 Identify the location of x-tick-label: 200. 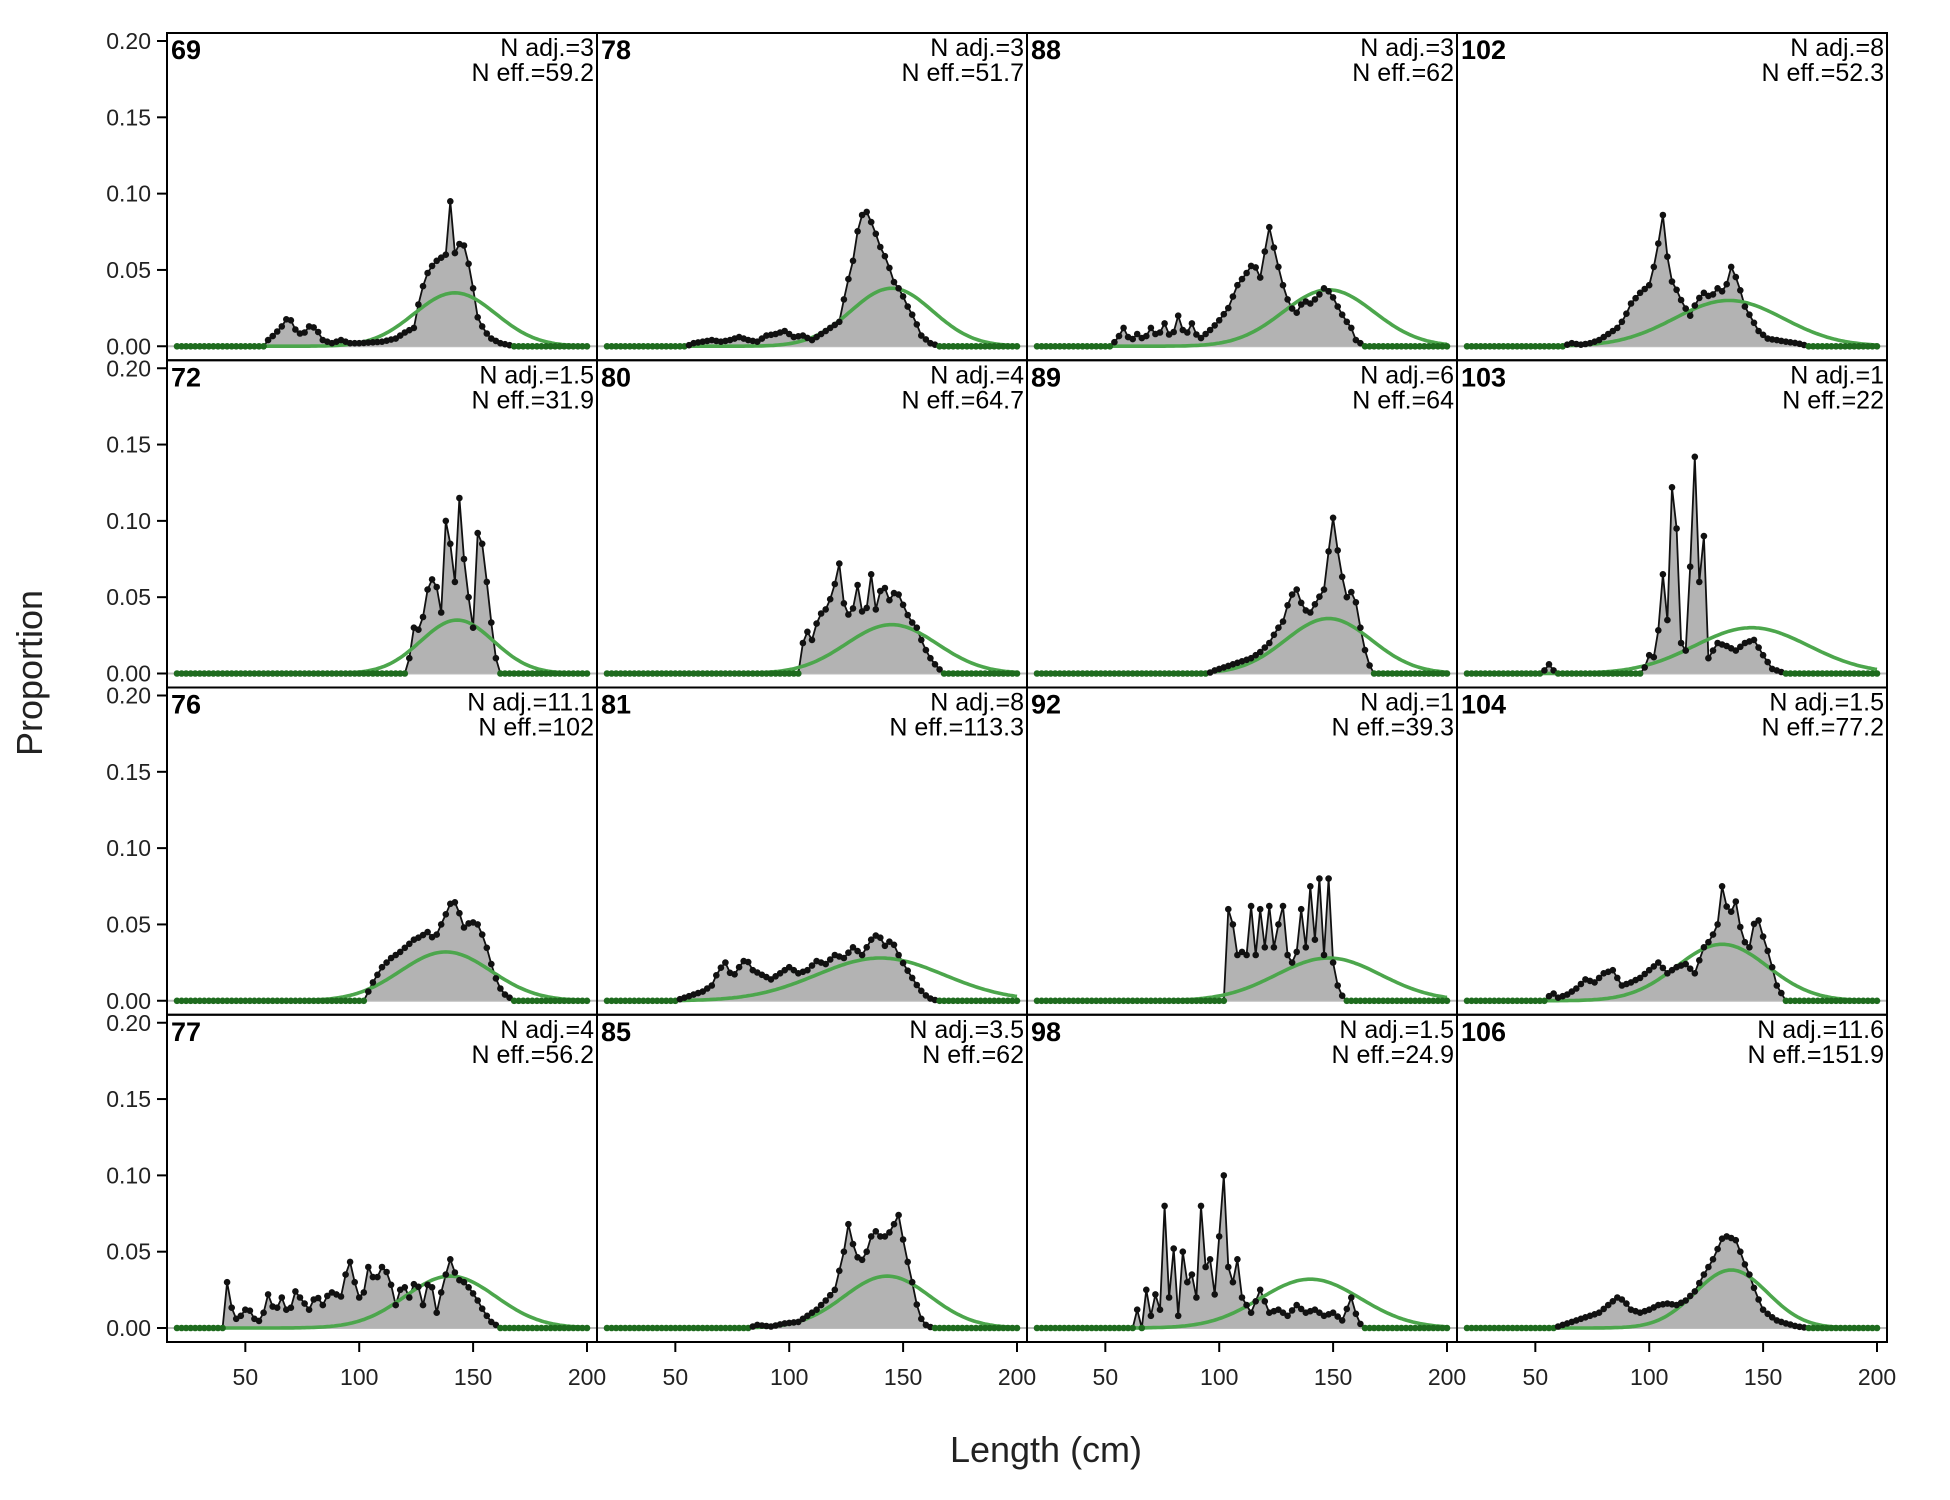
(1877, 1377).